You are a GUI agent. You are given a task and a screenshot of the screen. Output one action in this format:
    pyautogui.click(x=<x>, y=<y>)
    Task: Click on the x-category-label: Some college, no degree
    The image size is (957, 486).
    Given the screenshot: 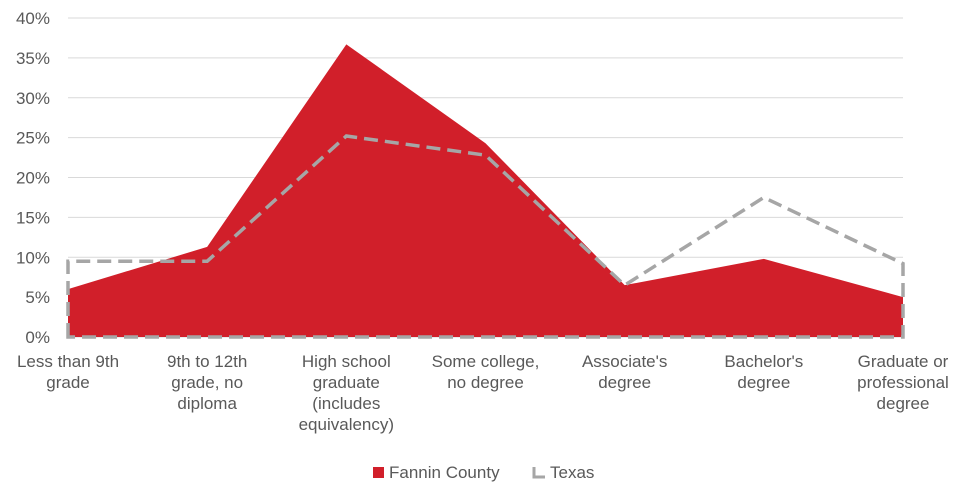 What is the action you would take?
    pyautogui.click(x=486, y=372)
    